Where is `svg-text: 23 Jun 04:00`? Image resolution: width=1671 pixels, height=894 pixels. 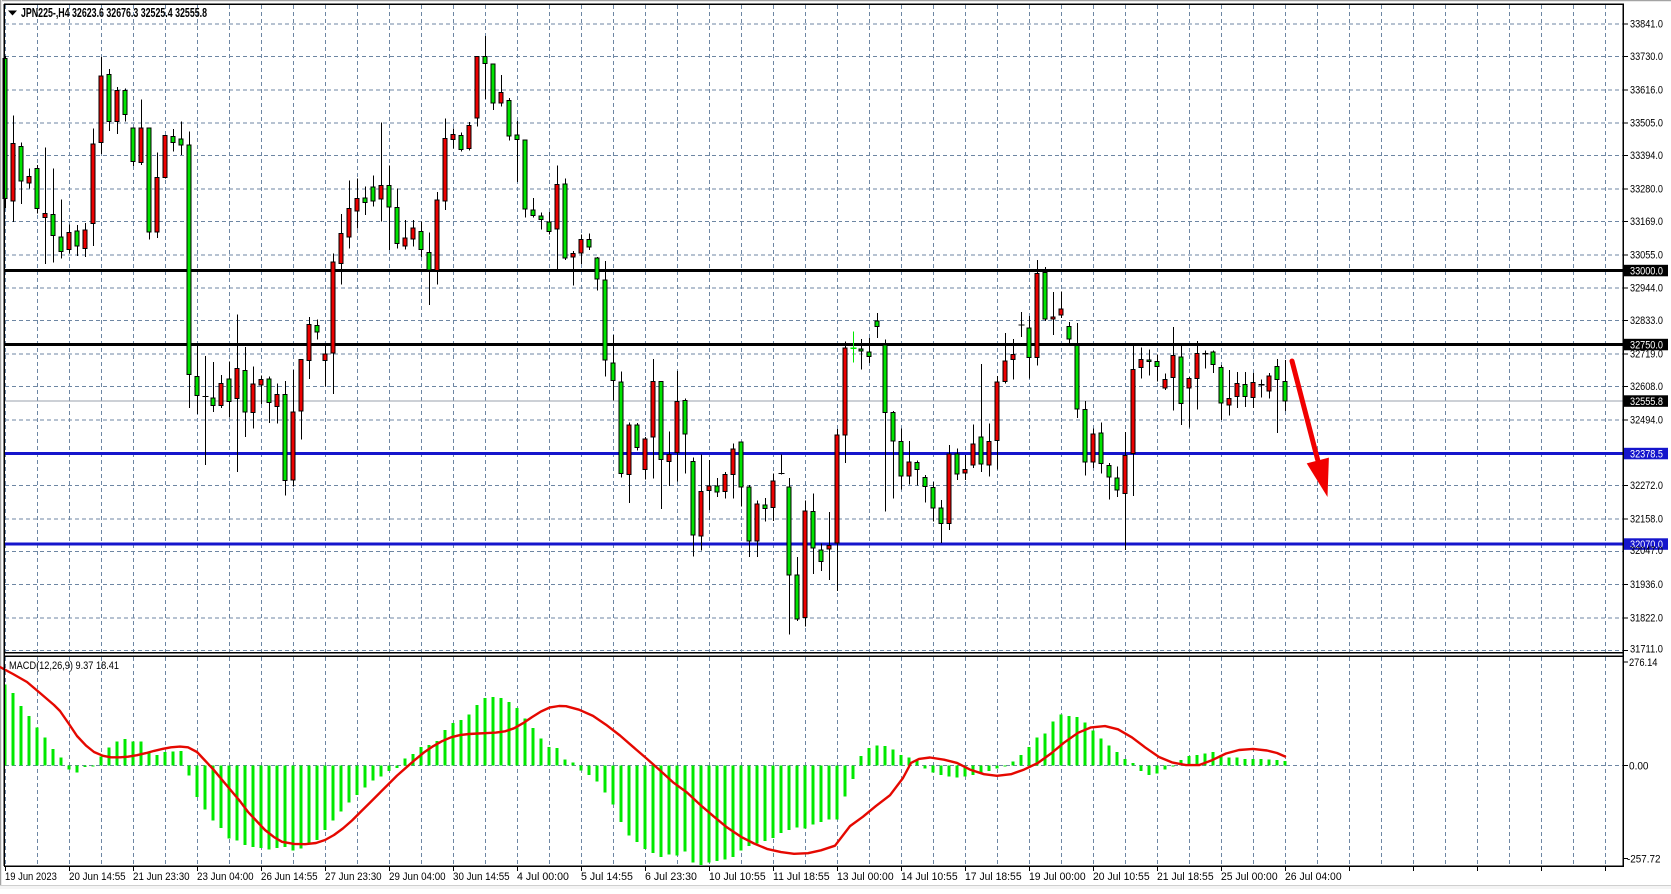 svg-text: 23 Jun 04:00 is located at coordinates (225, 877).